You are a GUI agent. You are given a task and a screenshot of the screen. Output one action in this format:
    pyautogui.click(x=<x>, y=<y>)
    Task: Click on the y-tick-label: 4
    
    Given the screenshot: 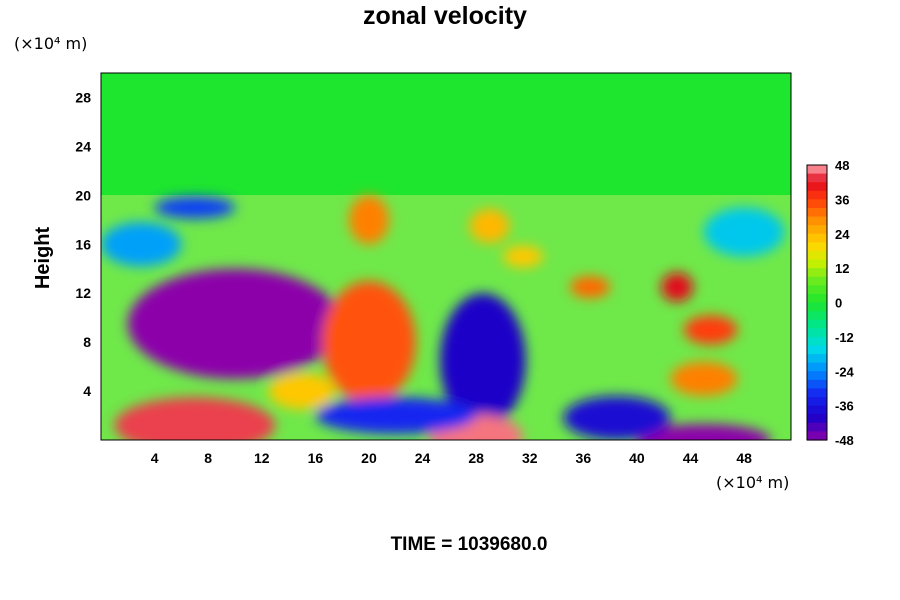 What is the action you would take?
    pyautogui.click(x=87, y=391)
    